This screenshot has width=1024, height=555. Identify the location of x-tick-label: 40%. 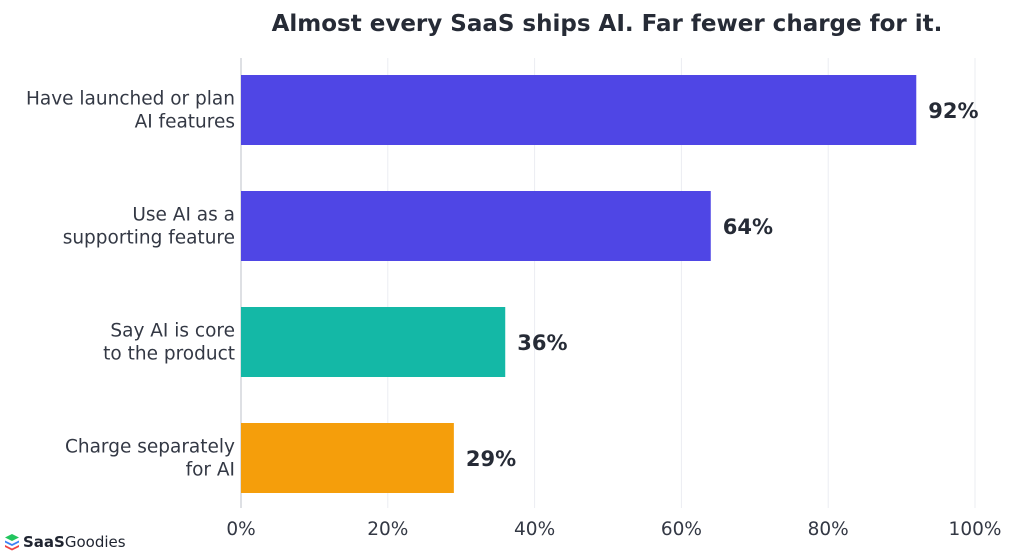
(534, 529).